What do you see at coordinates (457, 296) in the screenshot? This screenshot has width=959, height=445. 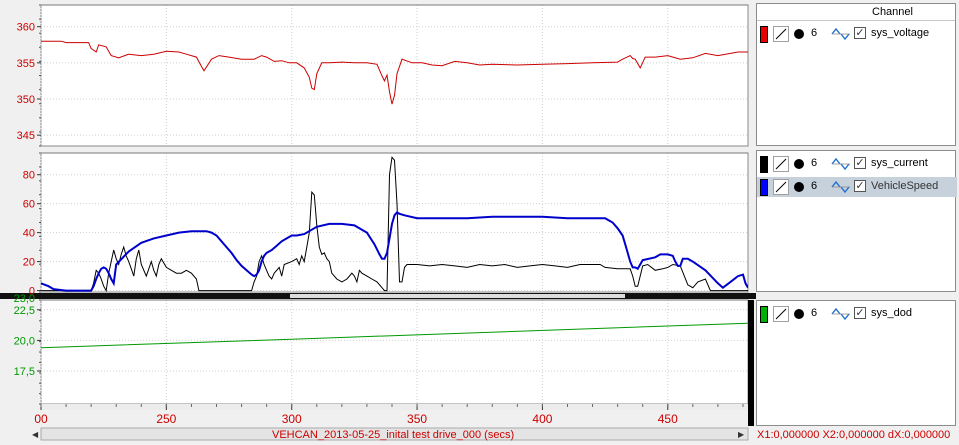 I see `divider-scroll-thumb` at bounding box center [457, 296].